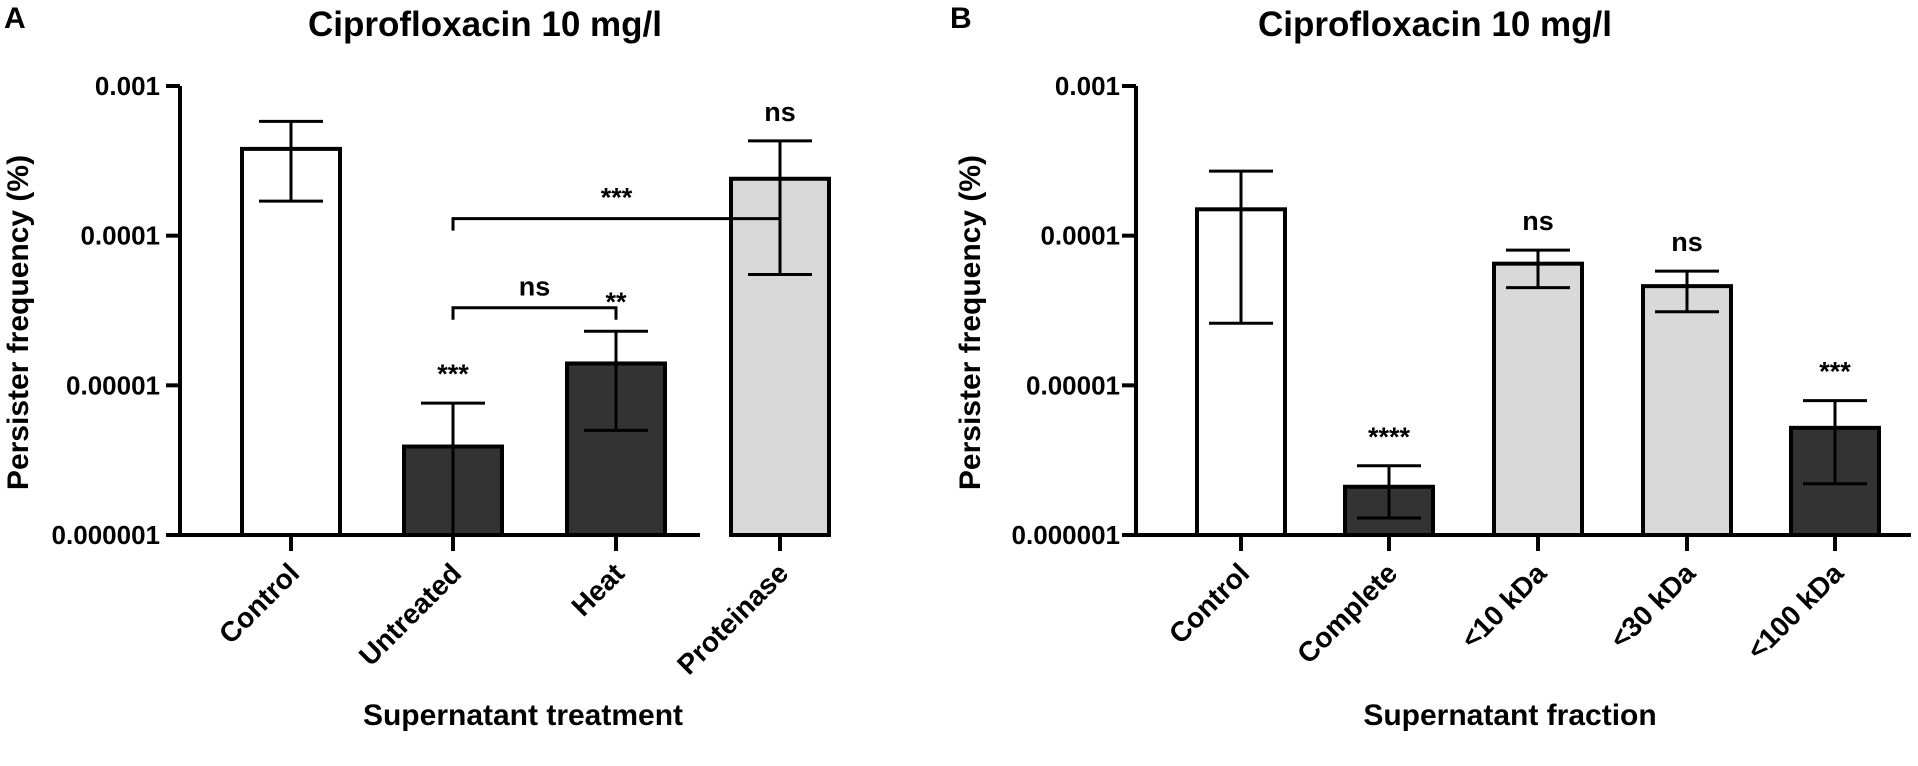 The height and width of the screenshot is (766, 1918). Describe the element at coordinates (970, 322) in the screenshot. I see `panel-b-y-axis-title: Persister frequency (%)` at that location.